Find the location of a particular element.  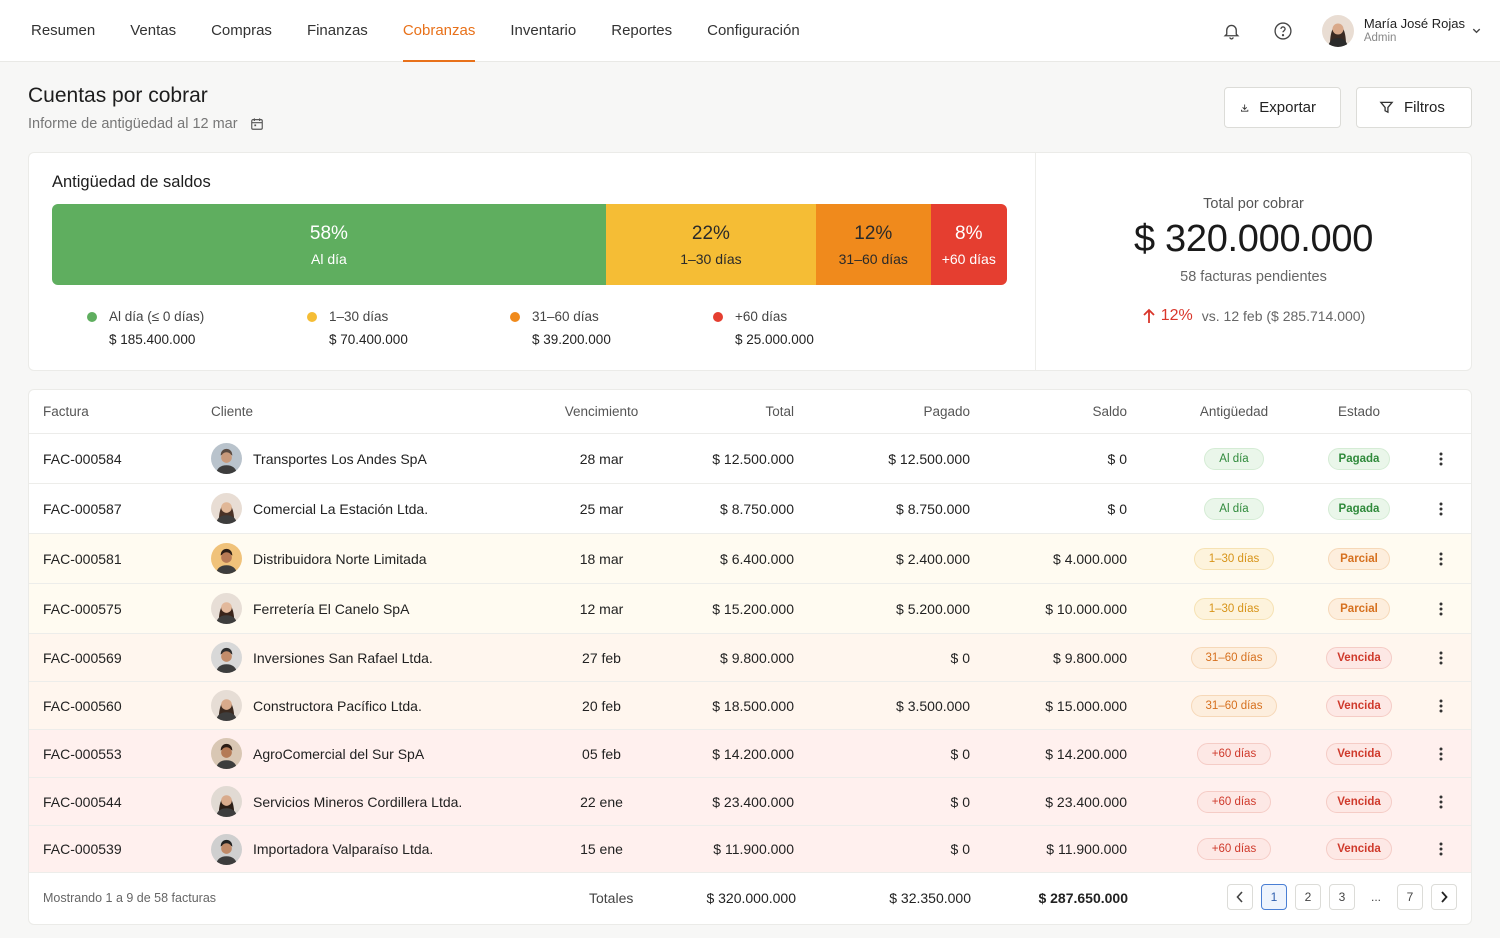

export-button: Exportar is located at coordinates (1282, 107).